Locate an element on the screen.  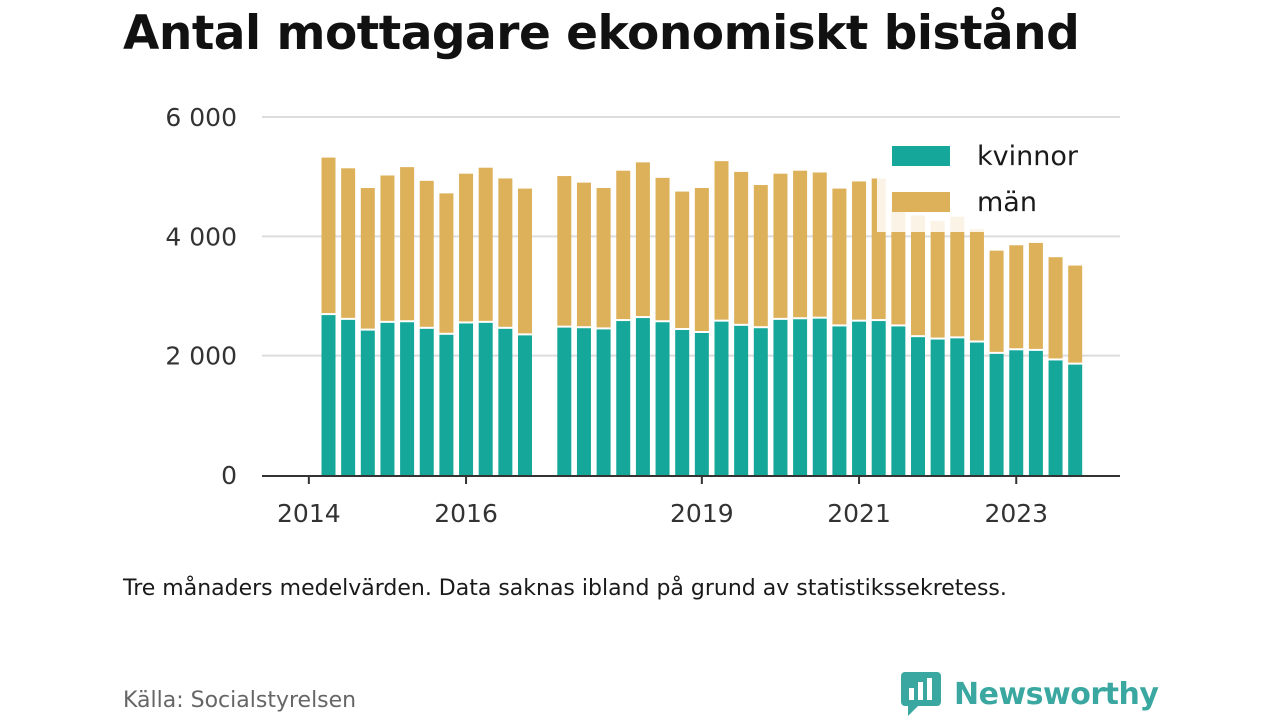
x-tick-label: 2021 is located at coordinates (859, 513).